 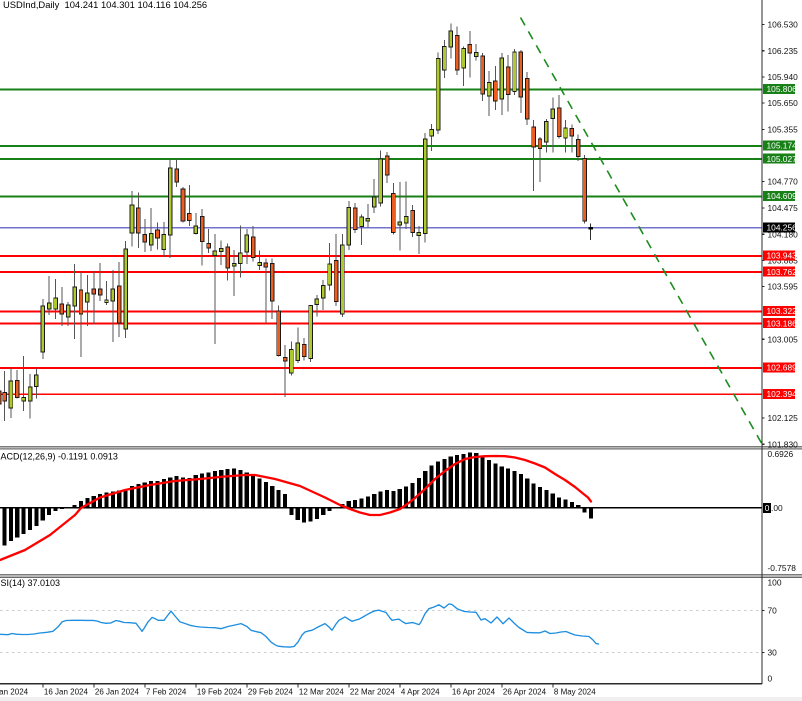 I want to click on svg-text: 106.235, so click(x=783, y=51).